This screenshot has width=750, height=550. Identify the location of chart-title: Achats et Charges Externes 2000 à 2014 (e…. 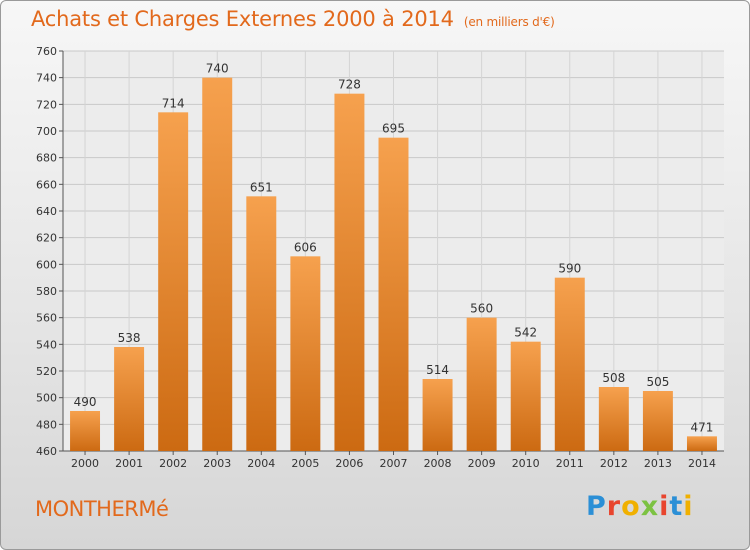
(293, 19).